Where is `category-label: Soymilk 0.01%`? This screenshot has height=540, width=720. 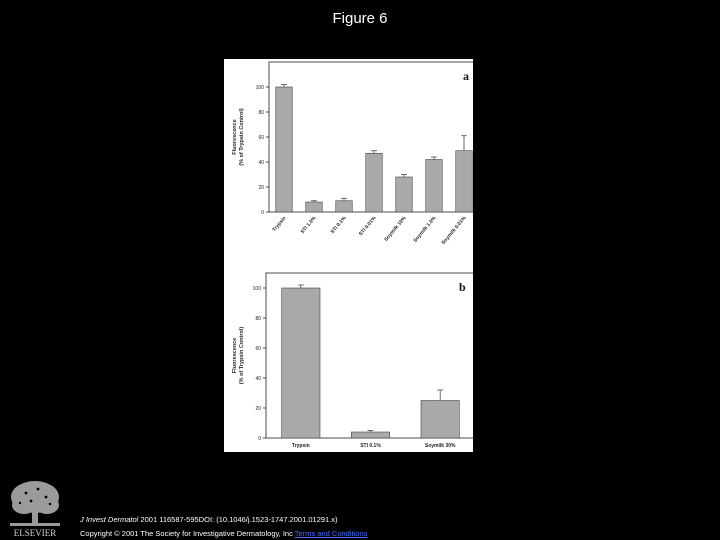
category-label: Soymilk 0.01% is located at coordinates (454, 230).